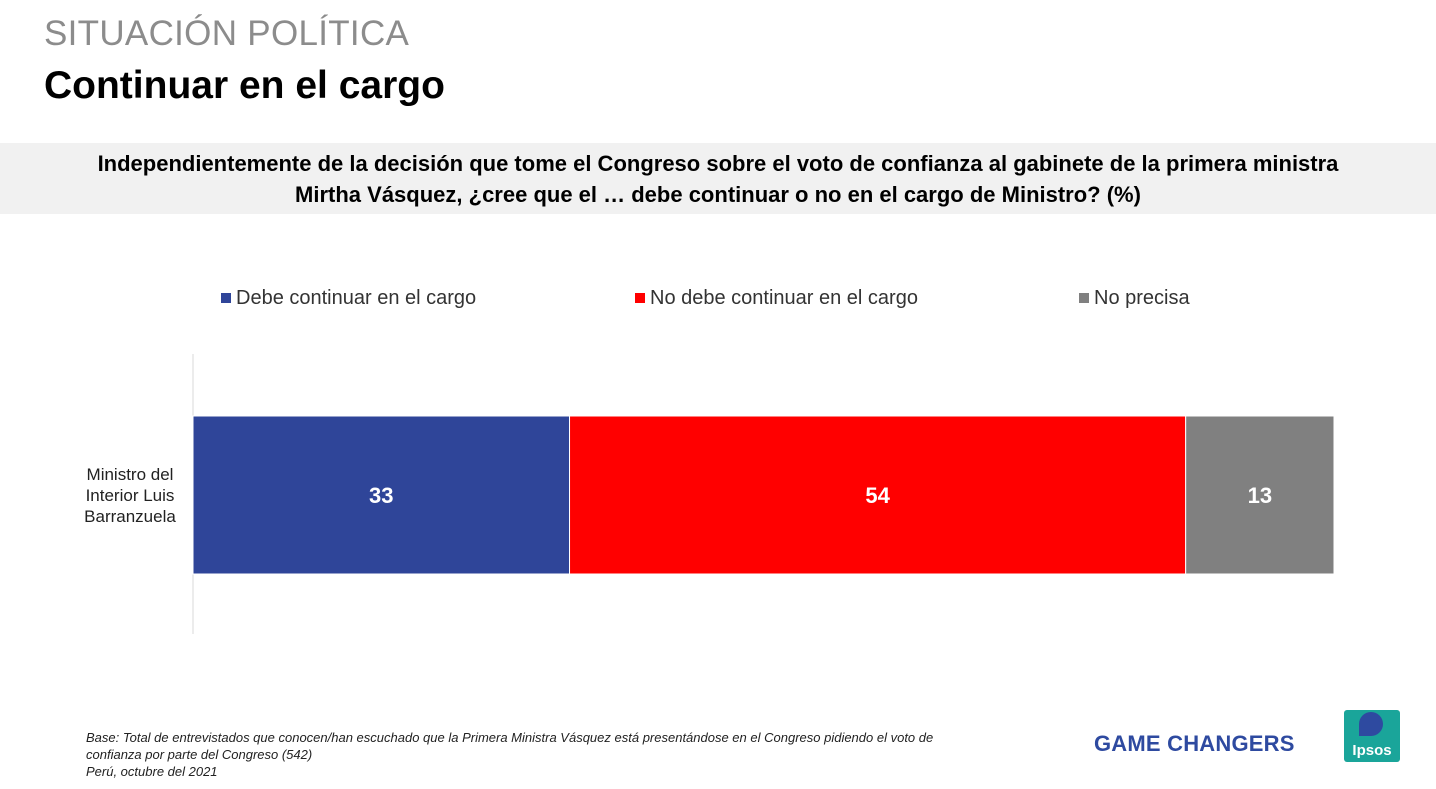 The image size is (1436, 789). I want to click on ipsos-logo: Ipsos, so click(1372, 736).